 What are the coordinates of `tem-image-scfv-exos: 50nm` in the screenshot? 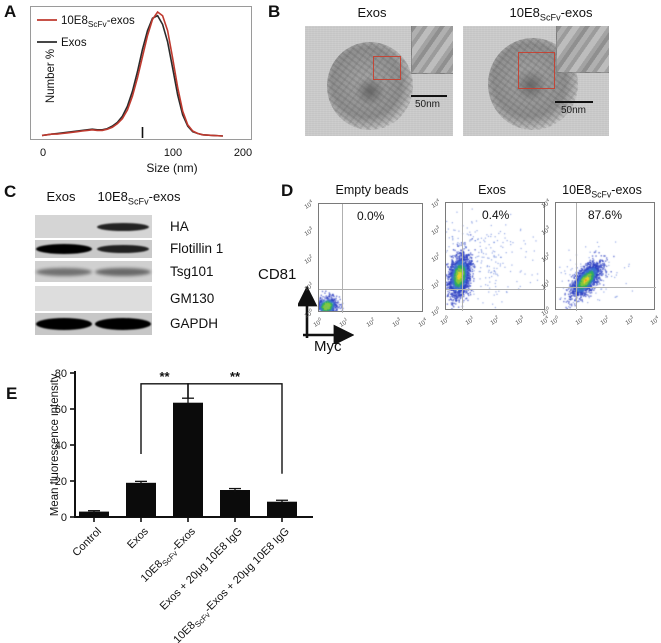 It's located at (536, 81).